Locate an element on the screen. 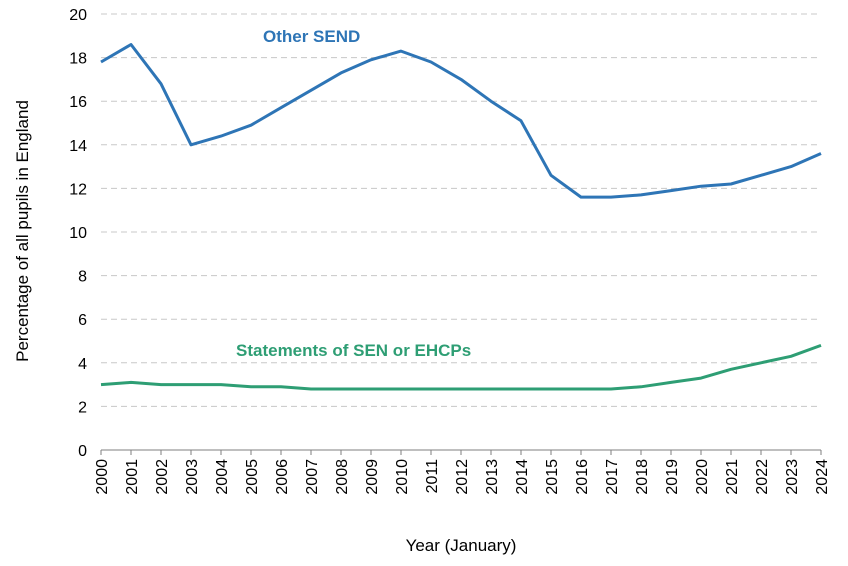 The width and height of the screenshot is (848, 566). y-tick-label-6: 6 is located at coordinates (82, 320).